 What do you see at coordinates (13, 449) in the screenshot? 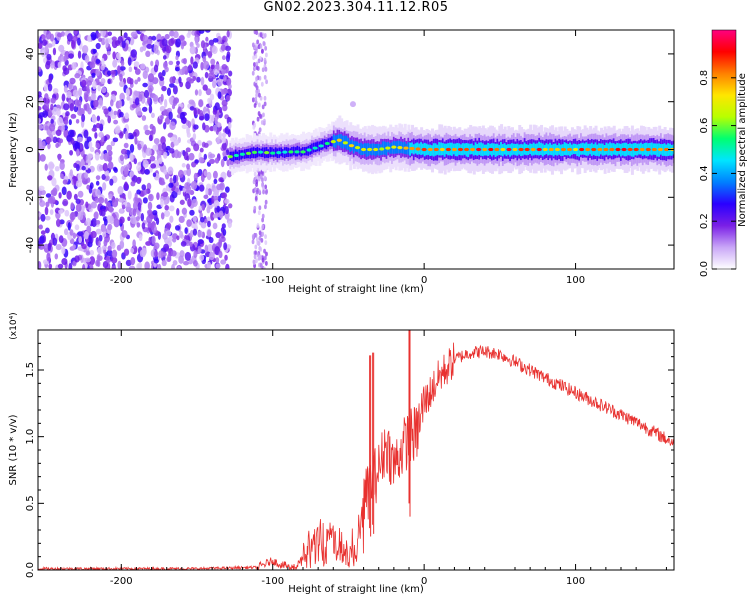
I see `snr-y-label: SNR (10 * v/v)` at bounding box center [13, 449].